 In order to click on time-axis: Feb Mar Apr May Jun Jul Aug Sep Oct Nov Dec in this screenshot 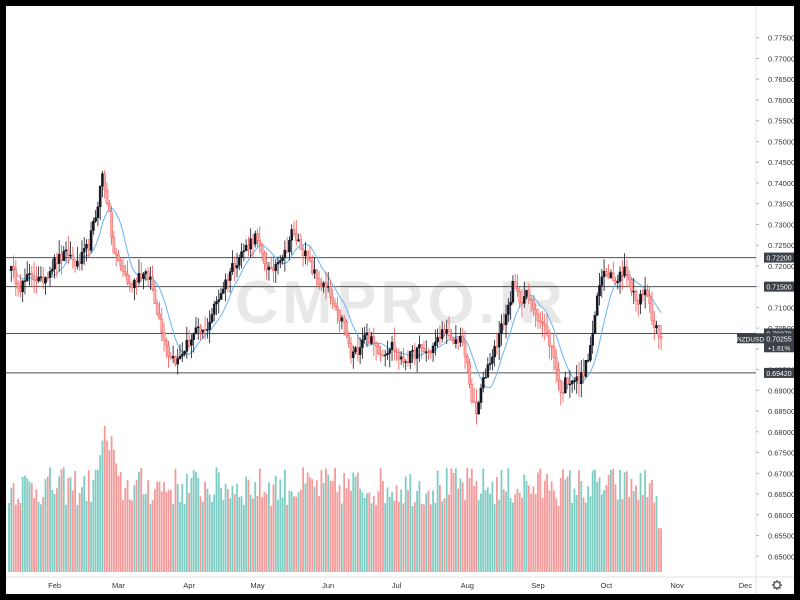, I will do `click(400, 585)`.